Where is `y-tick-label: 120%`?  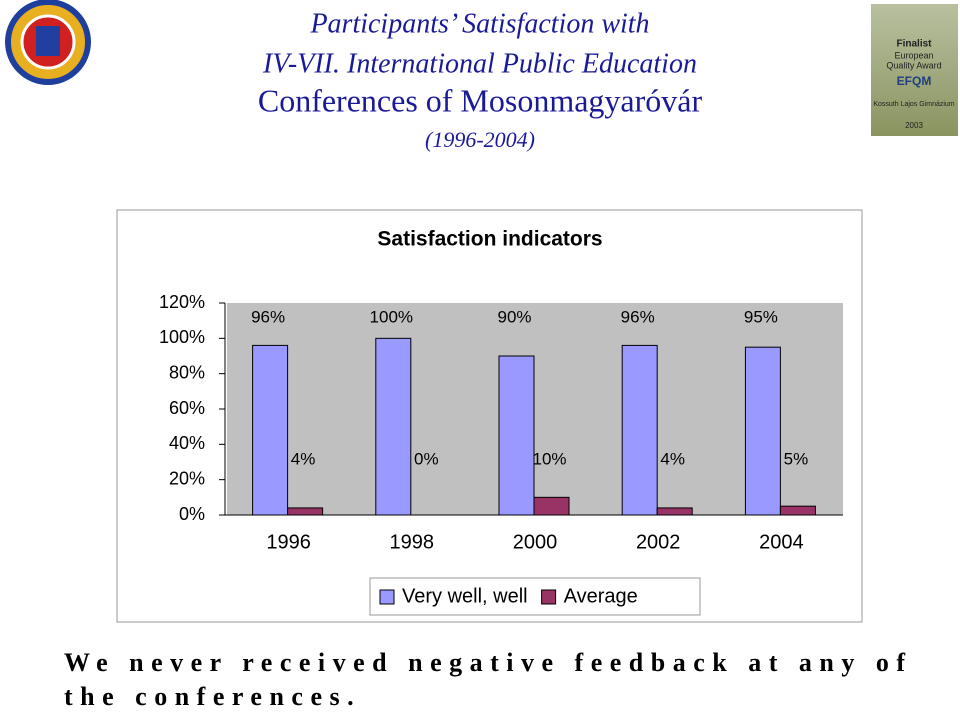
y-tick-label: 120% is located at coordinates (182, 302).